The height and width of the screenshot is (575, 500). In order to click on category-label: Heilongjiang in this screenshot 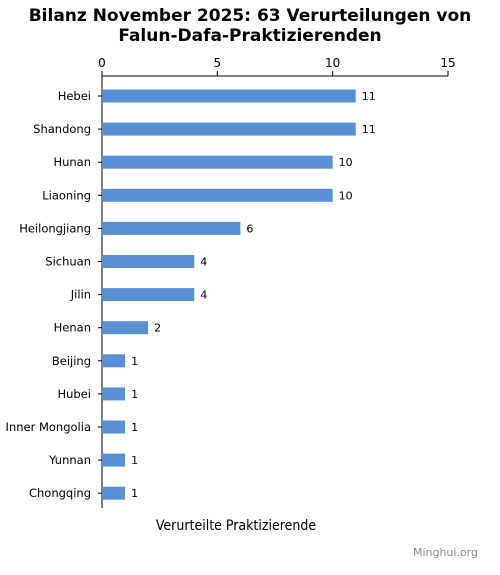, I will do `click(55, 228)`.